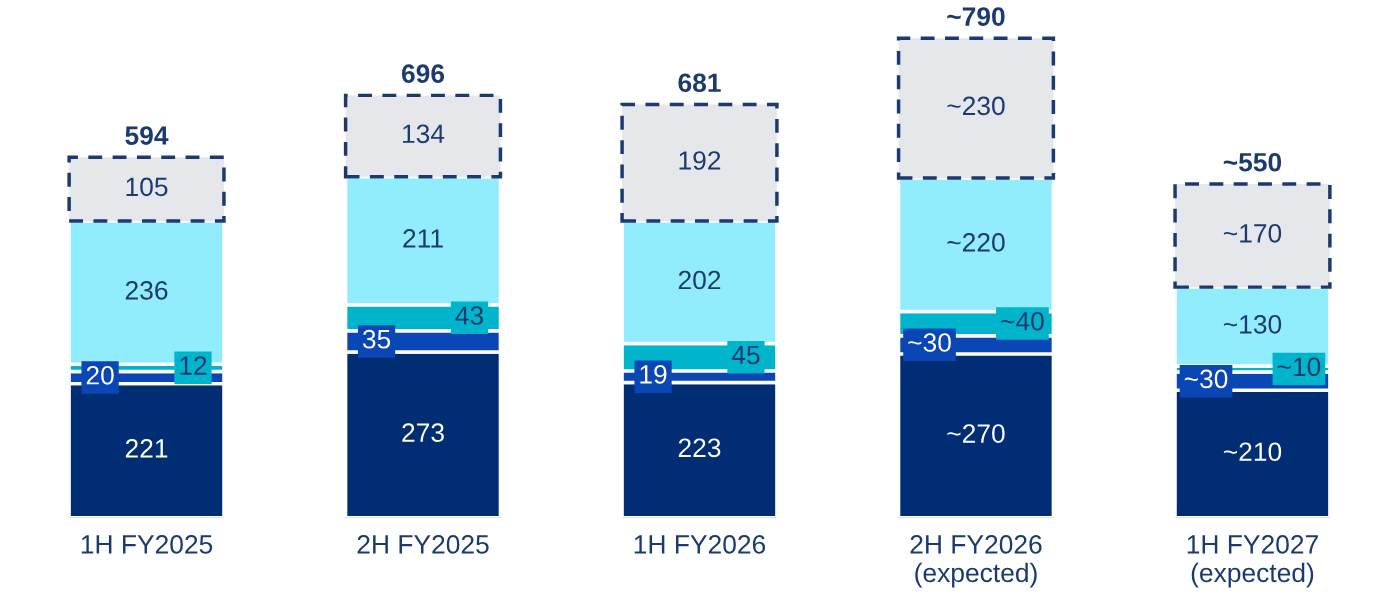  What do you see at coordinates (699, 448) in the screenshot?
I see `data-label: 223` at bounding box center [699, 448].